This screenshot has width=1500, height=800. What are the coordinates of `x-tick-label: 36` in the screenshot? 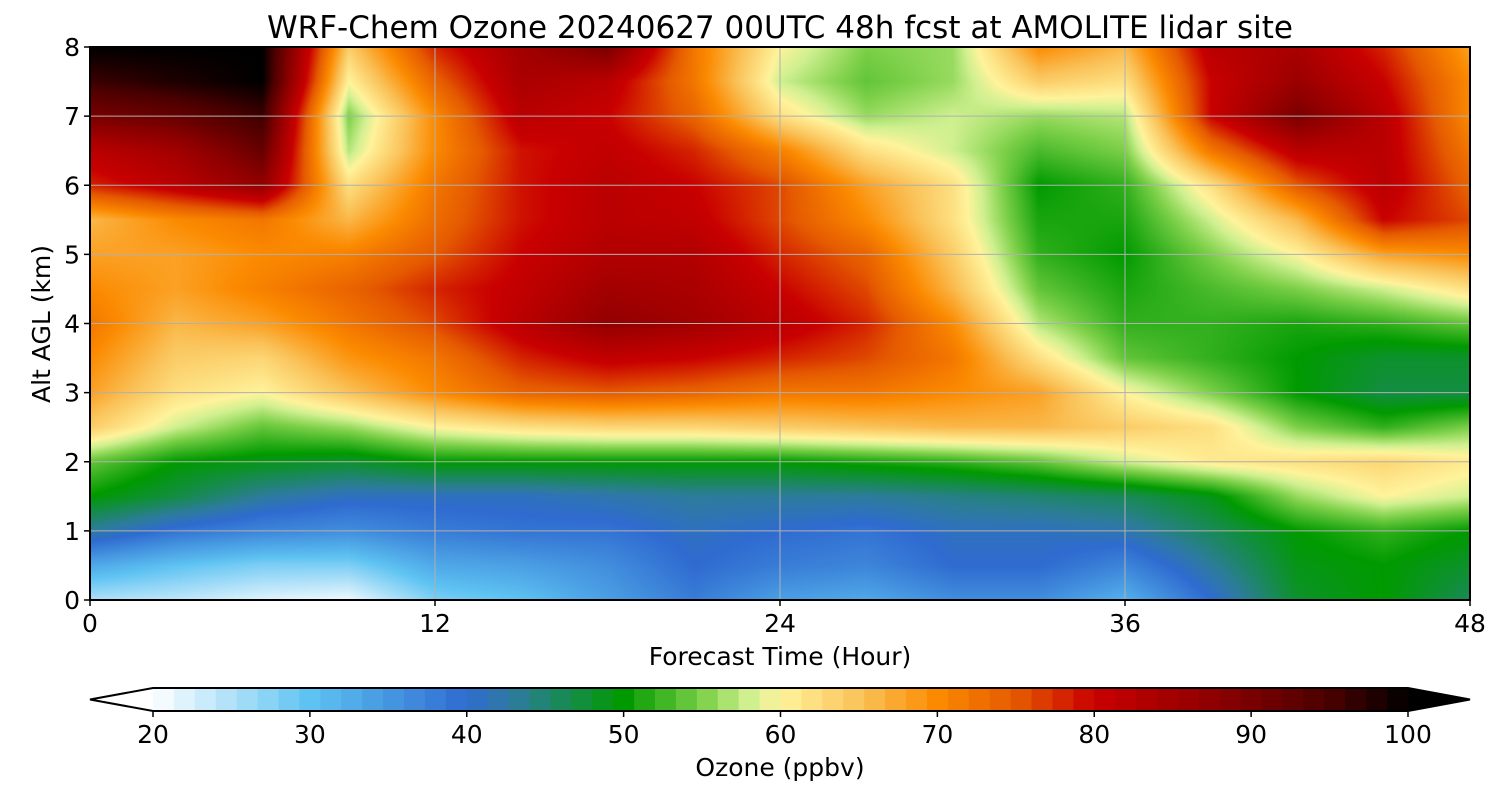 It's located at (1125, 623).